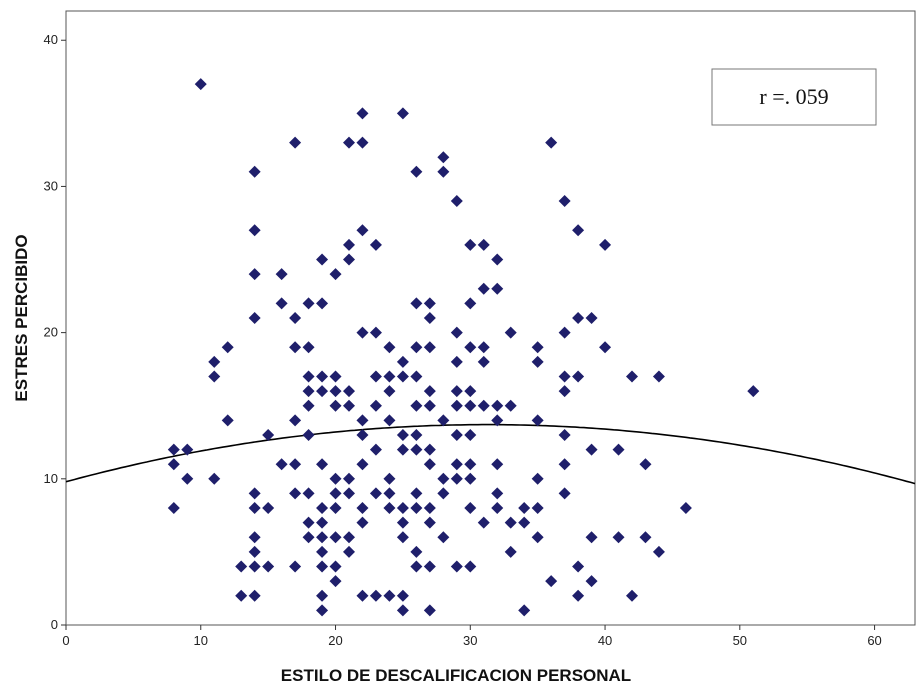 Image resolution: width=917 pixels, height=692 pixels. Describe the element at coordinates (456, 675) in the screenshot. I see `x-axis-title: ESTILO DE DESCALIFICACION PERSONAL` at that location.